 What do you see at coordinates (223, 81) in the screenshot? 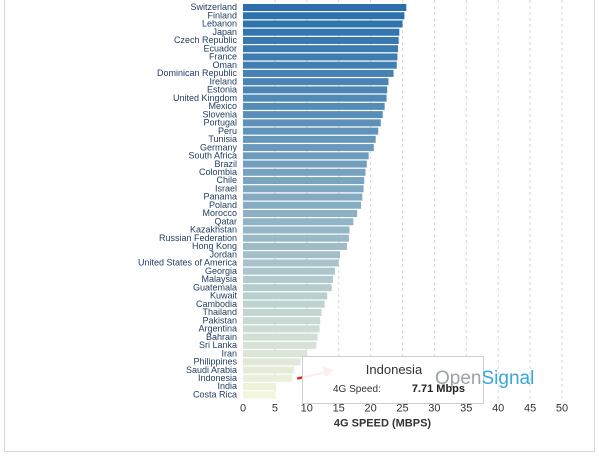
I see `category-label-9: Ireland` at bounding box center [223, 81].